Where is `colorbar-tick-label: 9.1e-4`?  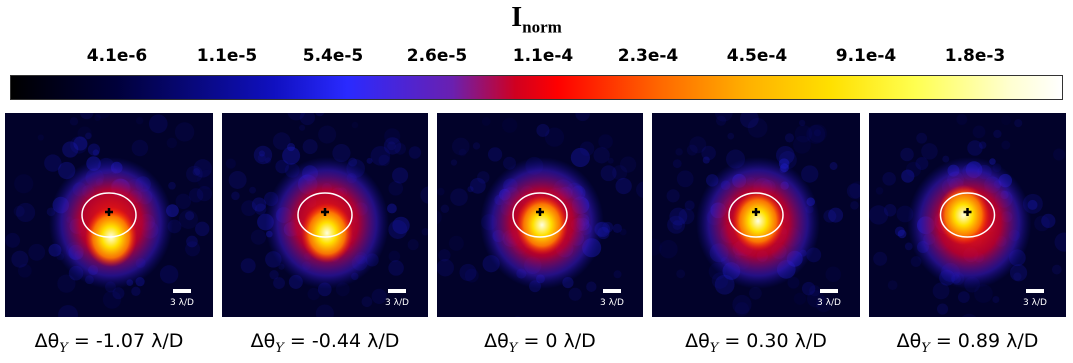 colorbar-tick-label: 9.1e-4 is located at coordinates (866, 56).